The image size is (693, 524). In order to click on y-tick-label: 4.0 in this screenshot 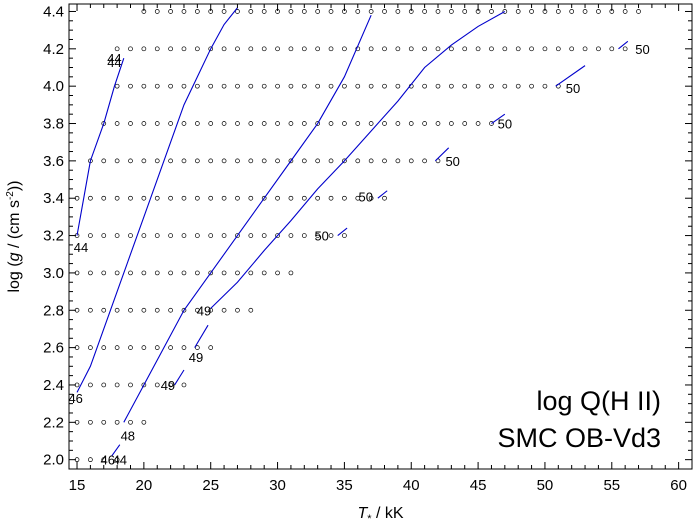, I will do `click(53, 86)`.